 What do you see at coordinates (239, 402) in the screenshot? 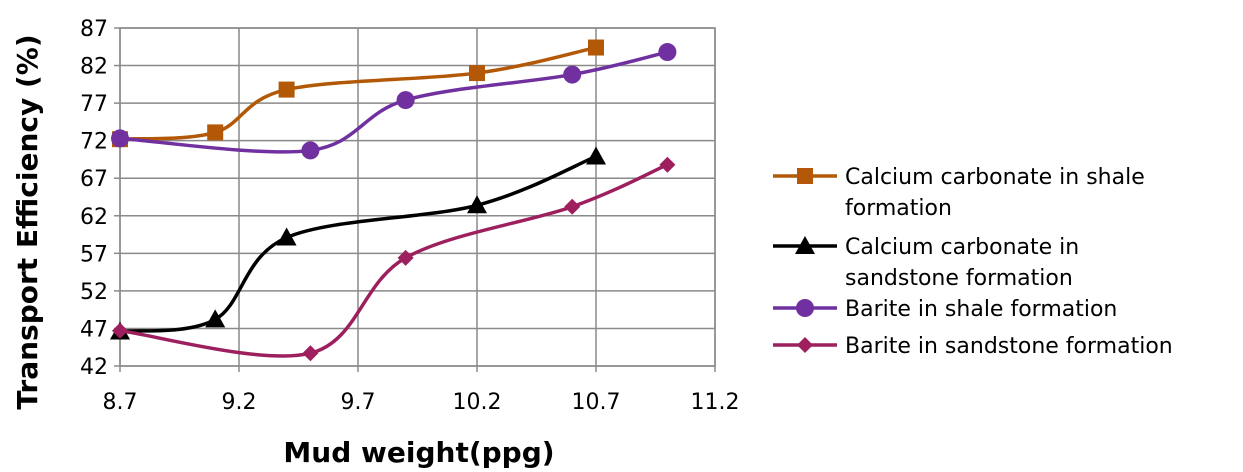
I see `x-tick-label: 9.2` at bounding box center [239, 402].